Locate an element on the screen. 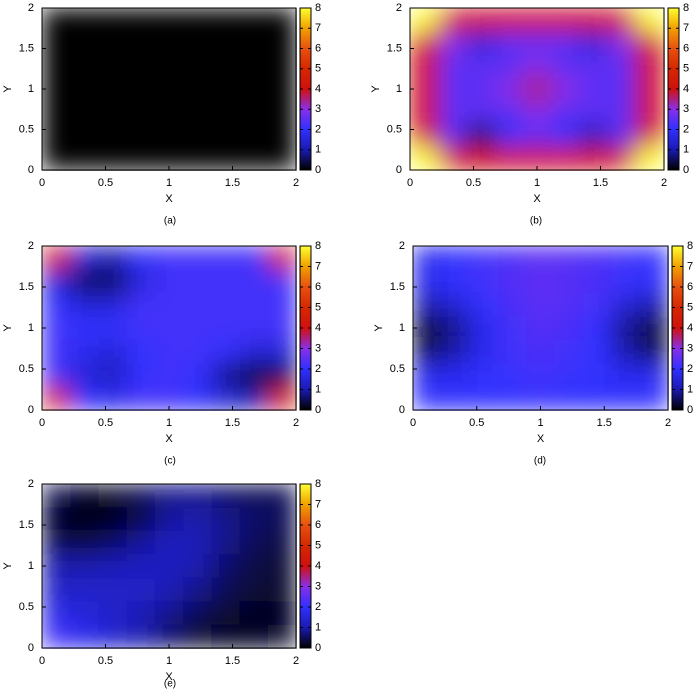  y-tick-label: 1 is located at coordinates (31, 566).